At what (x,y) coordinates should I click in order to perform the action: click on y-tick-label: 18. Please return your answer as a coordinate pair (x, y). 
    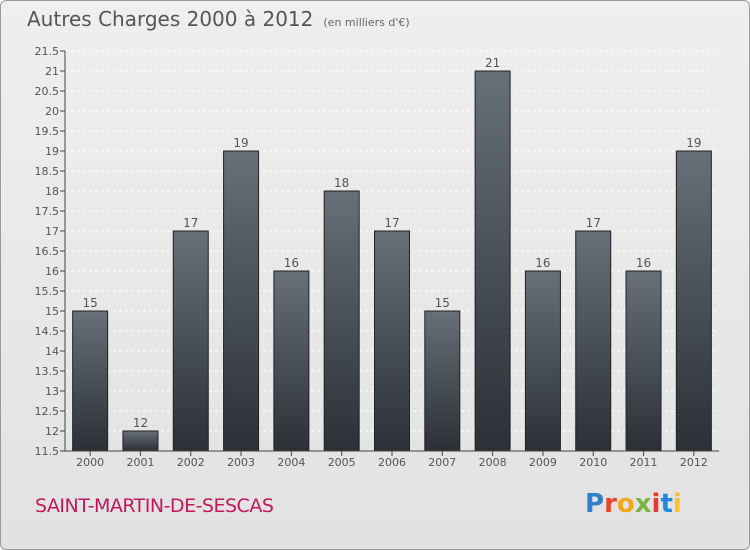
    Looking at the image, I should click on (52, 191).